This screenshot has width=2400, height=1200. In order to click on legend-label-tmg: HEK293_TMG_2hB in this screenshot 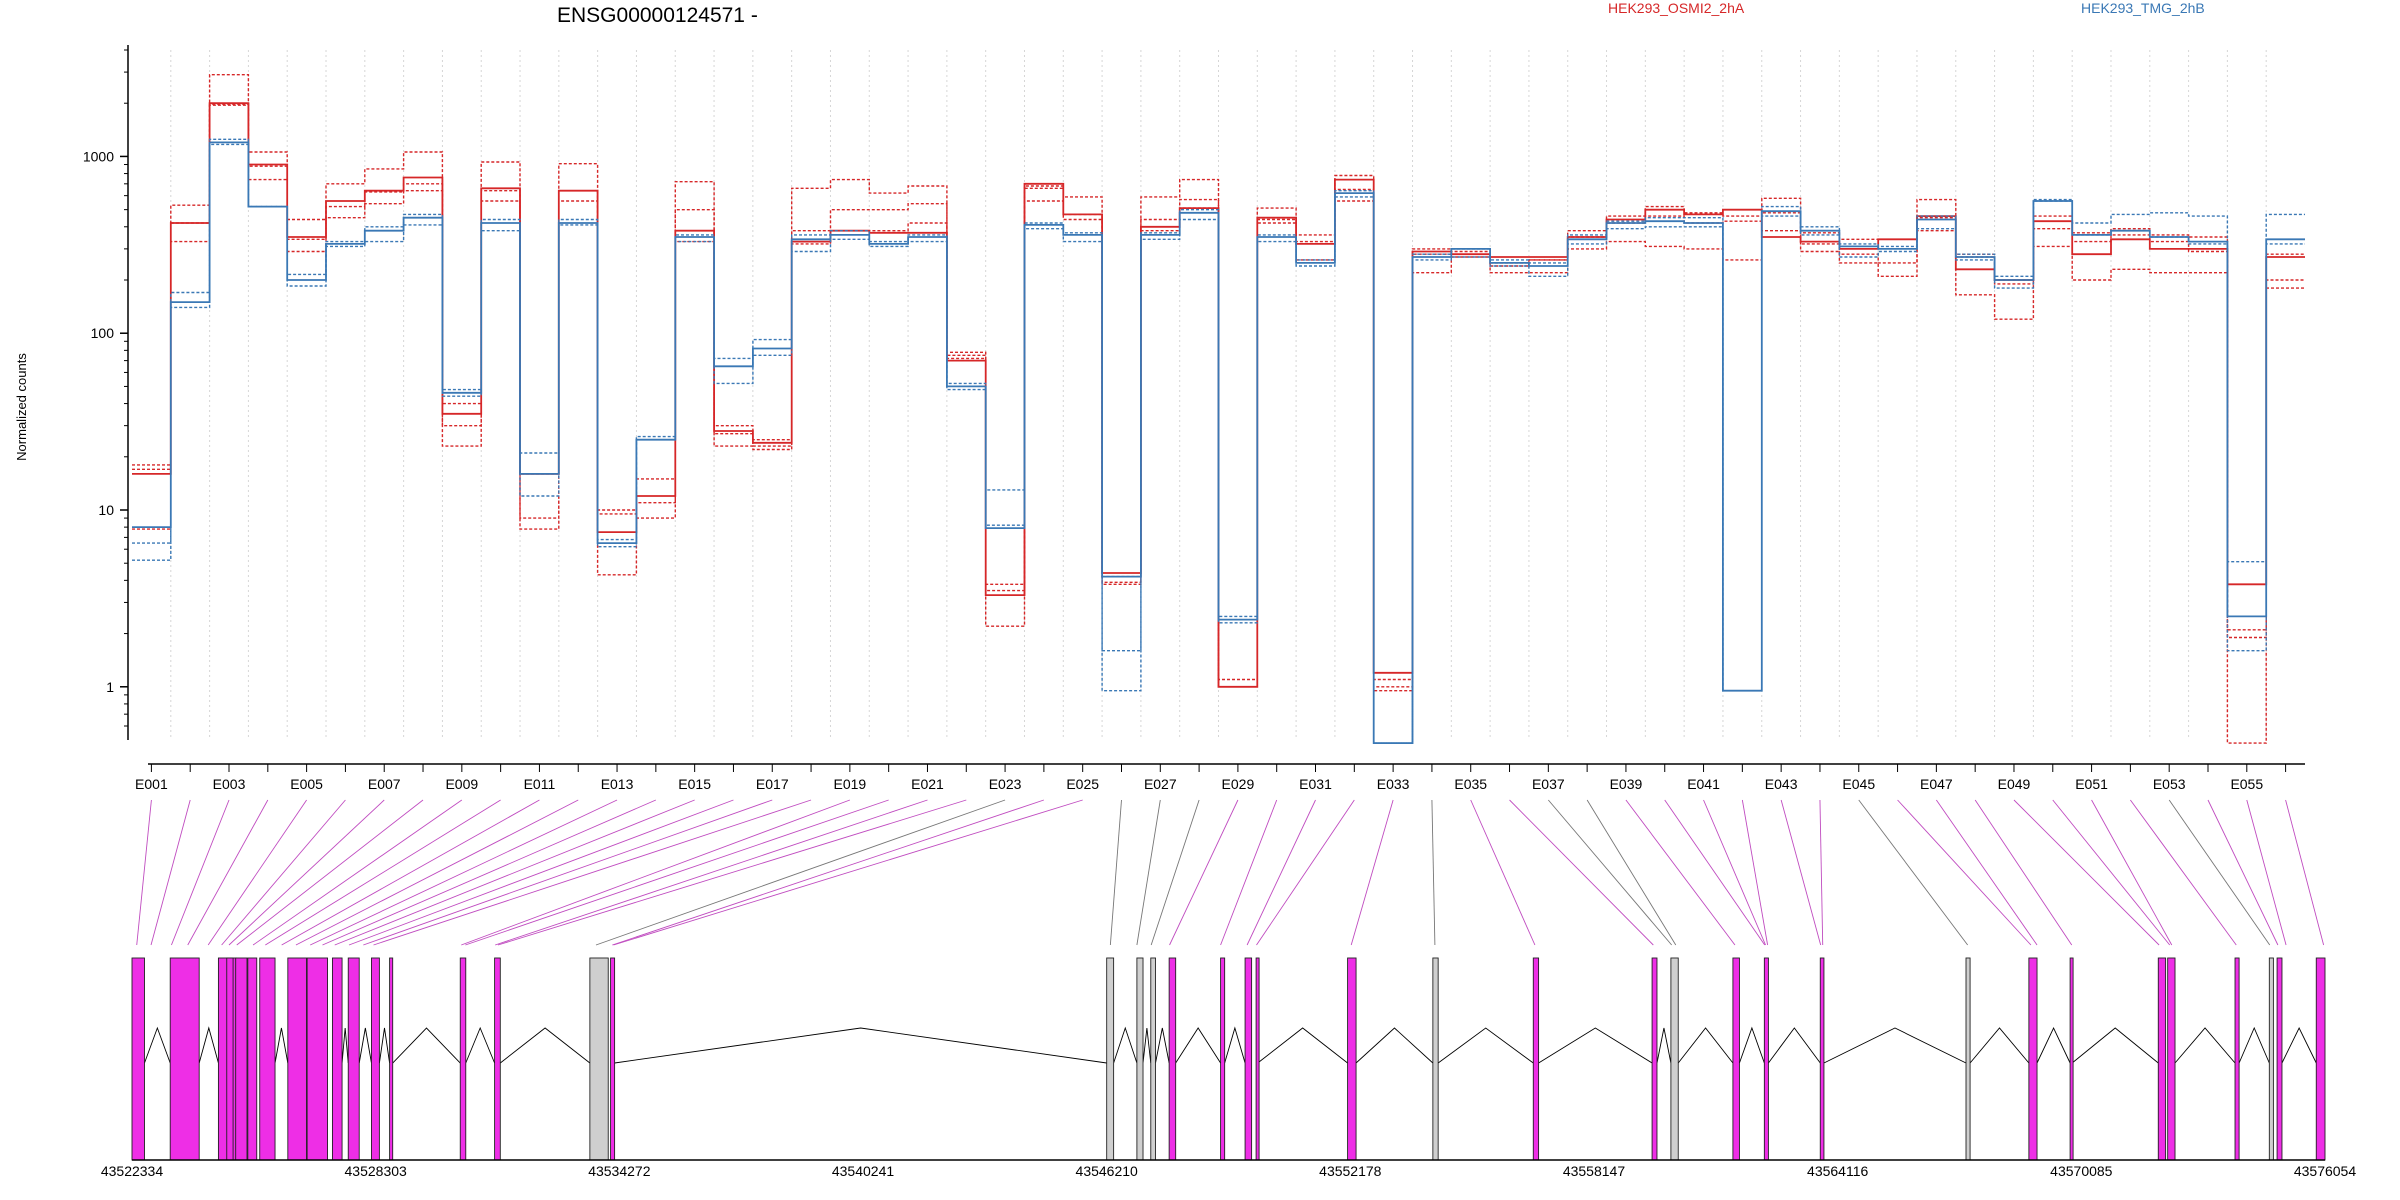, I will do `click(2143, 8)`.